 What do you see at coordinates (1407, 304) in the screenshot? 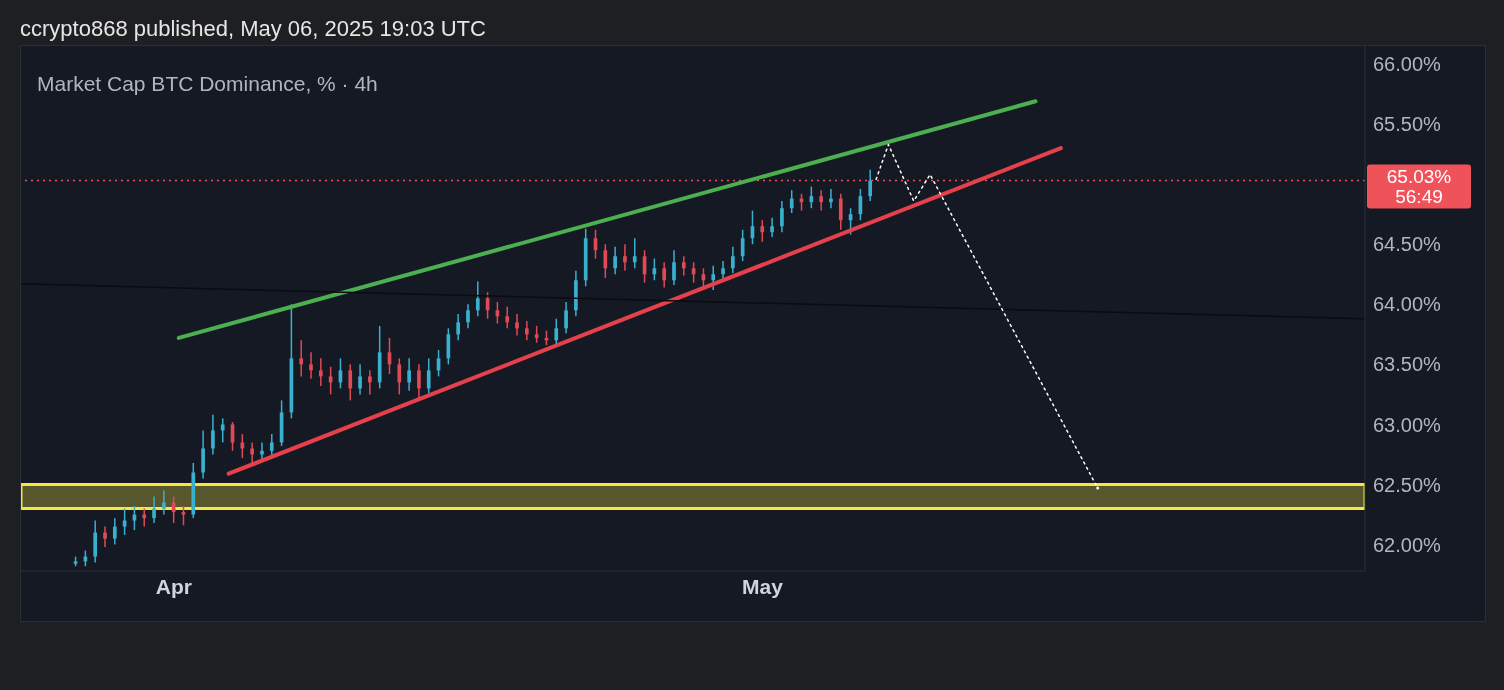
I see `y-tick-label: 64.00%` at bounding box center [1407, 304].